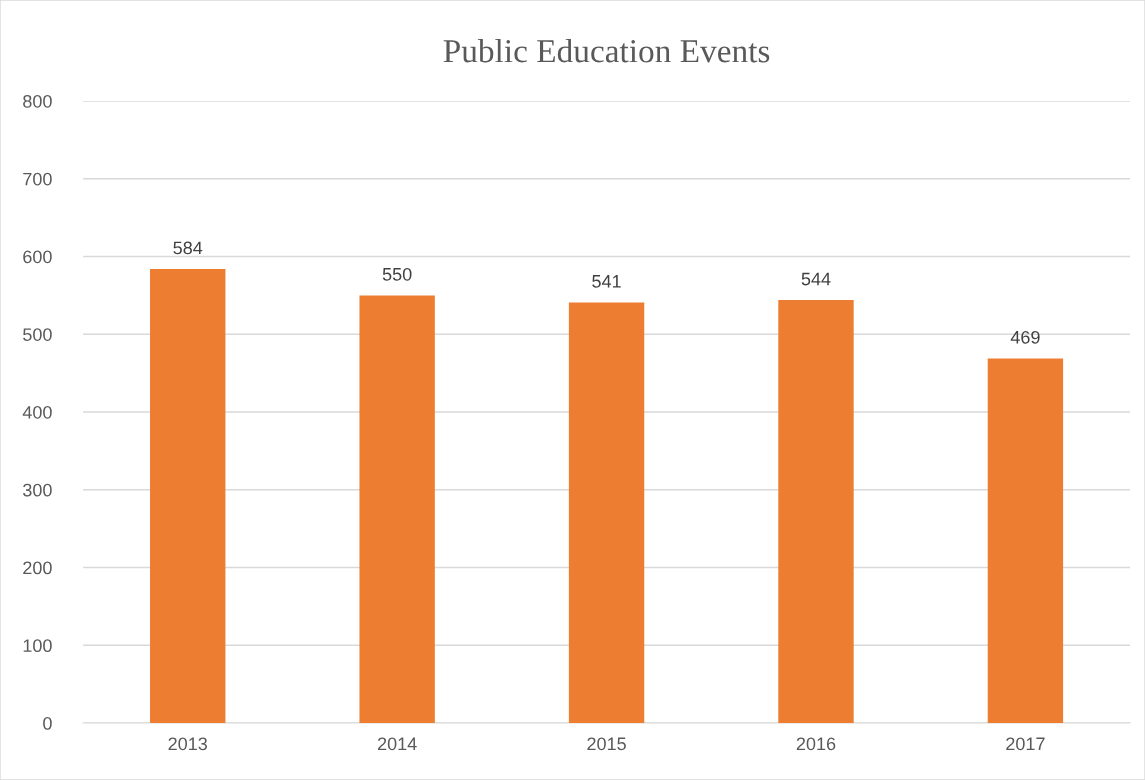 Image resolution: width=1145 pixels, height=780 pixels. Describe the element at coordinates (816, 744) in the screenshot. I see `x-tick-label: 2016` at that location.